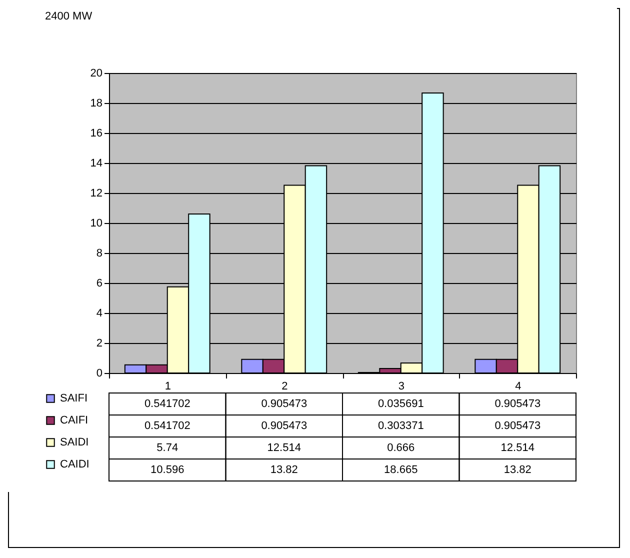 The image size is (630, 558). Describe the element at coordinates (99, 254) in the screenshot. I see `y-tick-label: 8` at that location.